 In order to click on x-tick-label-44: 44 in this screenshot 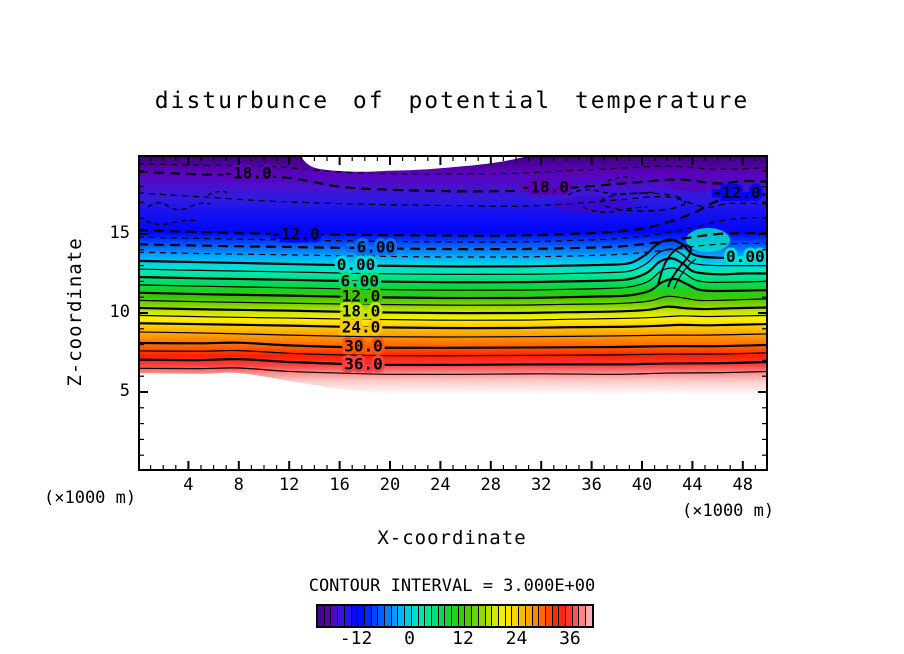, I will do `click(692, 485)`.